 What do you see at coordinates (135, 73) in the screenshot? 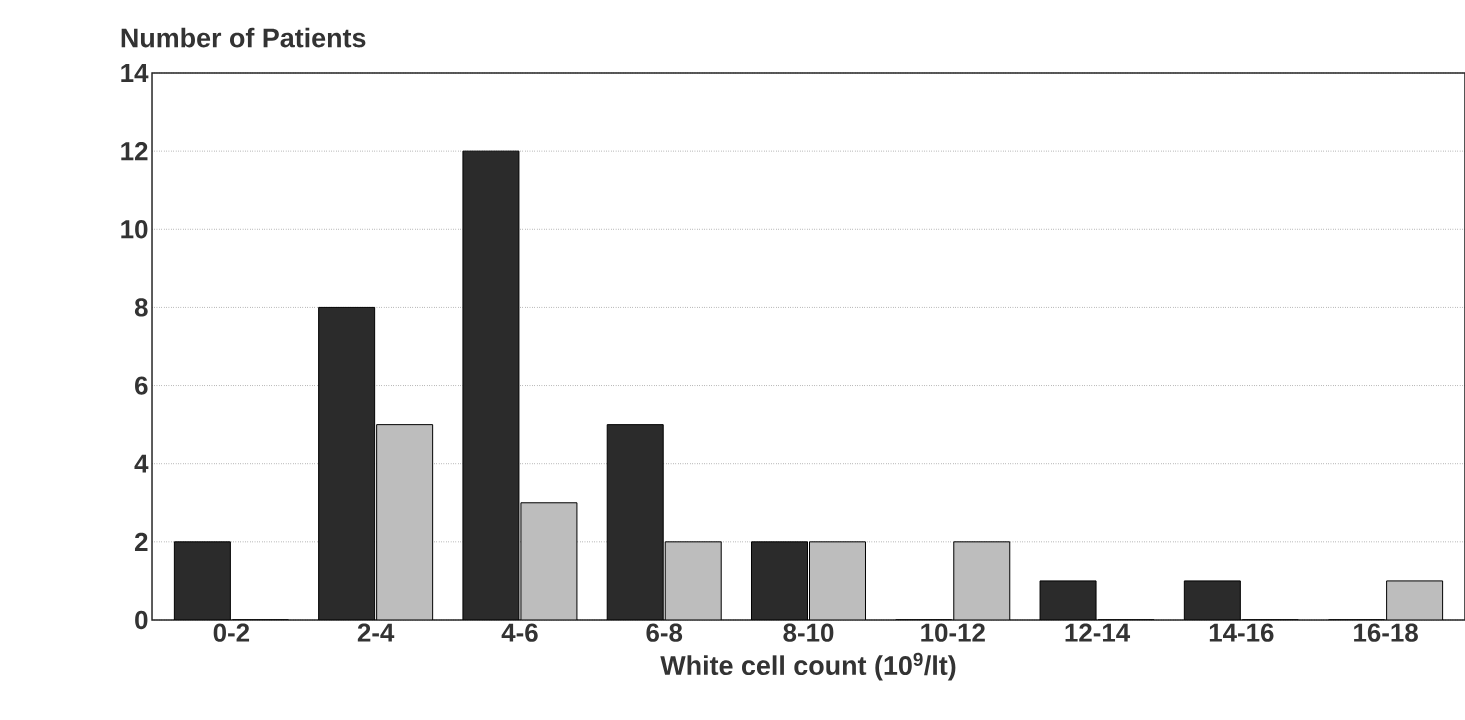
I see `y-tick-label: 14` at bounding box center [135, 73].